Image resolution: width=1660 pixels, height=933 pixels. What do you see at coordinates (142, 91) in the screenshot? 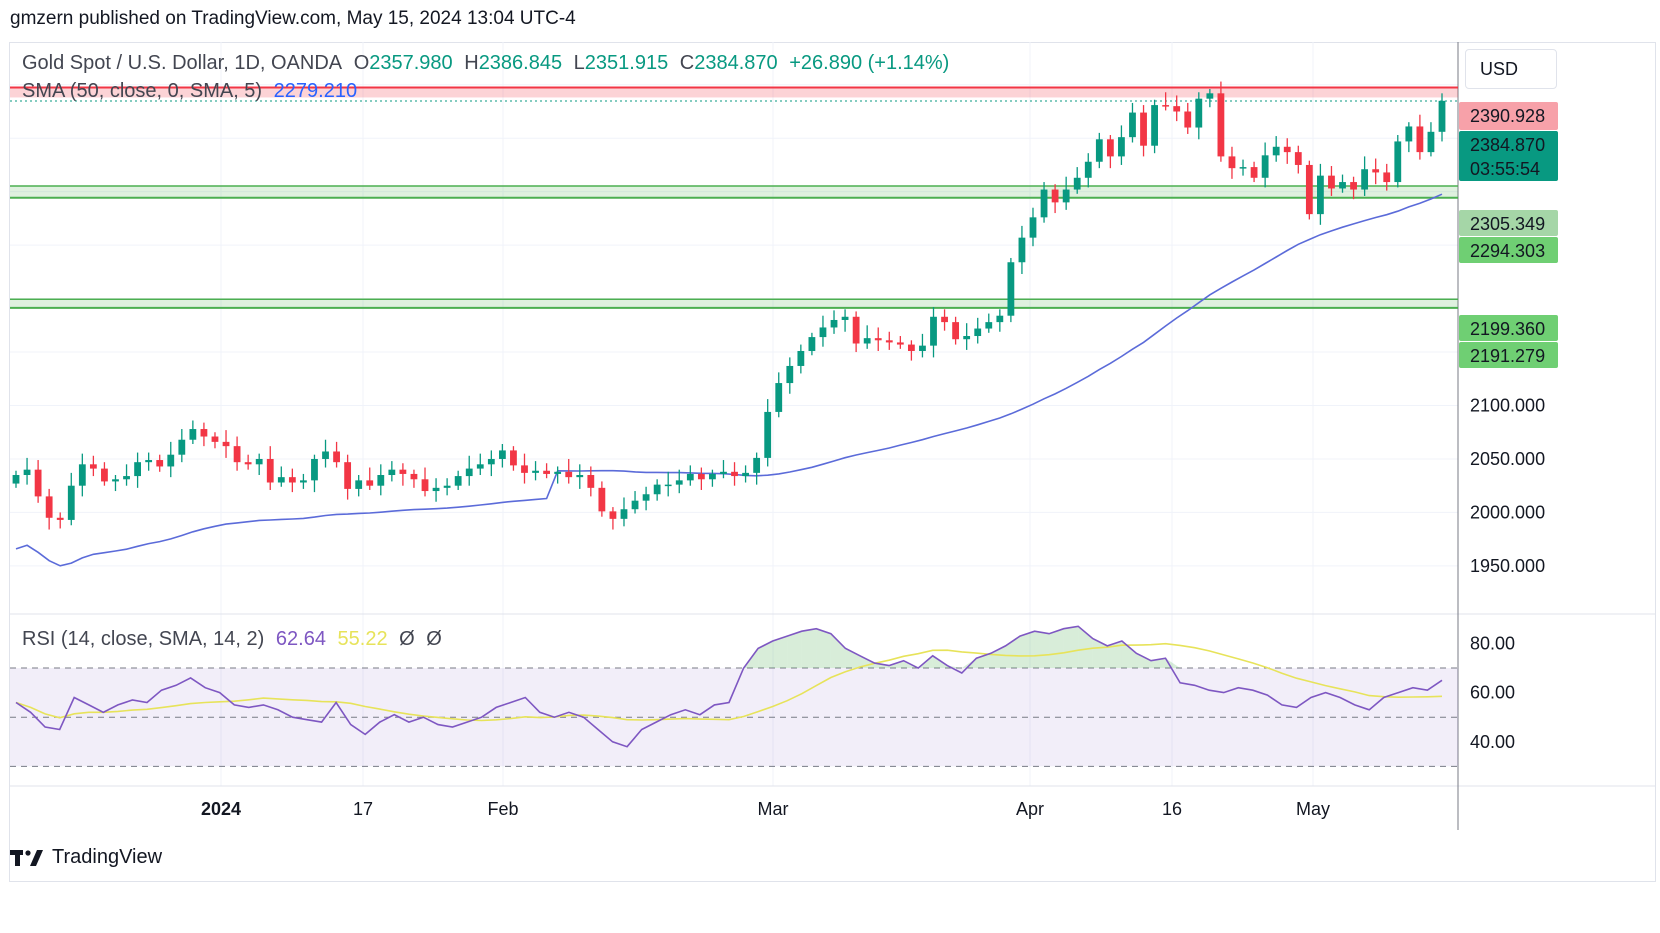
I see `sma-label: SMA (50, close, 0, SMA, 5)` at bounding box center [142, 91].